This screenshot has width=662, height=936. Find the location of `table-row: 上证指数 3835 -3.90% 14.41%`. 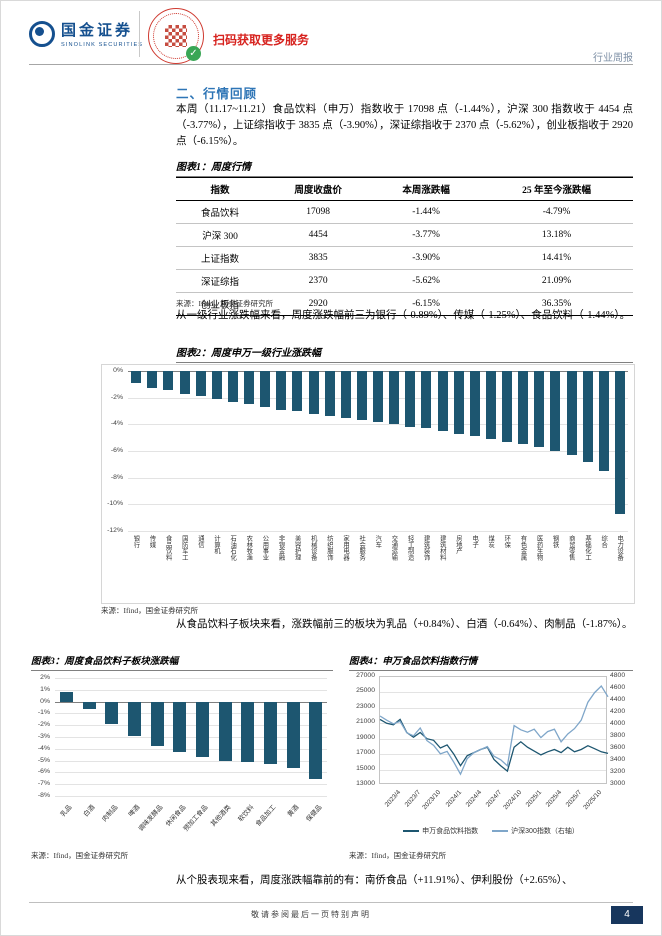

table-row: 上证指数 3835 -3.90% 14.41% is located at coordinates (404, 258).